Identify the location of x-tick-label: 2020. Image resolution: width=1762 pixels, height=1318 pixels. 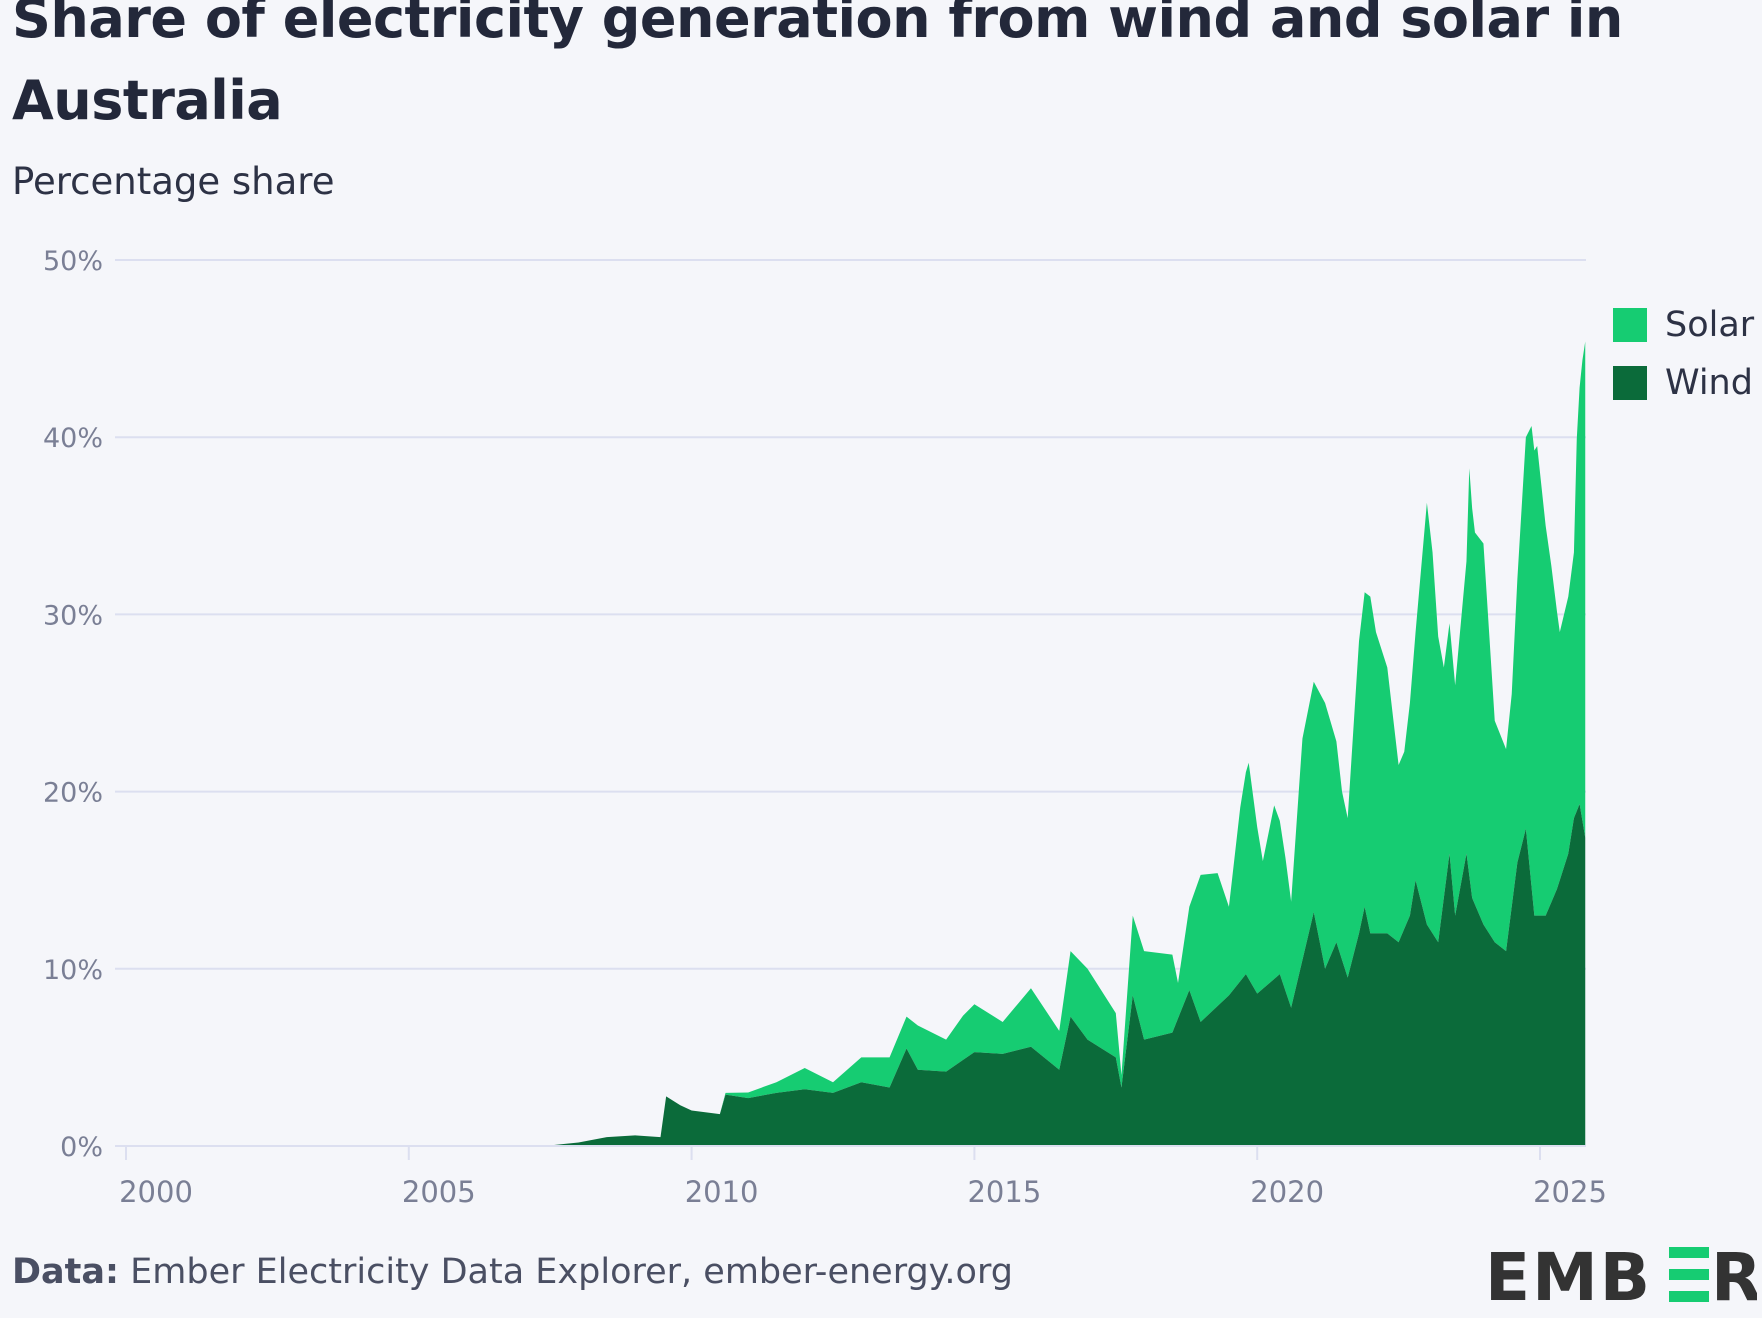
(1287, 1192).